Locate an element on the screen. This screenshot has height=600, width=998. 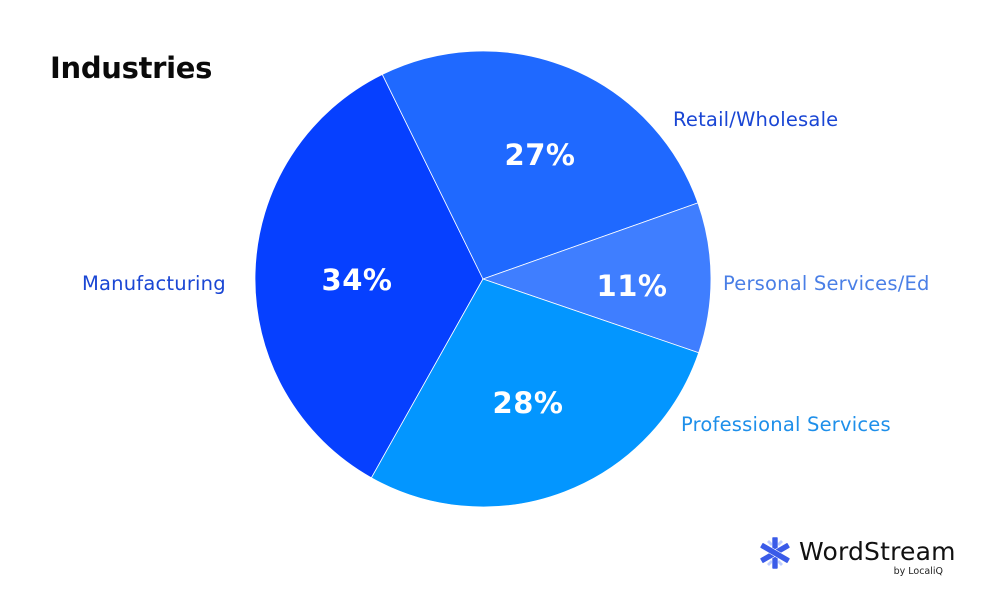
slice-retail-wholesale is located at coordinates (540, 165).